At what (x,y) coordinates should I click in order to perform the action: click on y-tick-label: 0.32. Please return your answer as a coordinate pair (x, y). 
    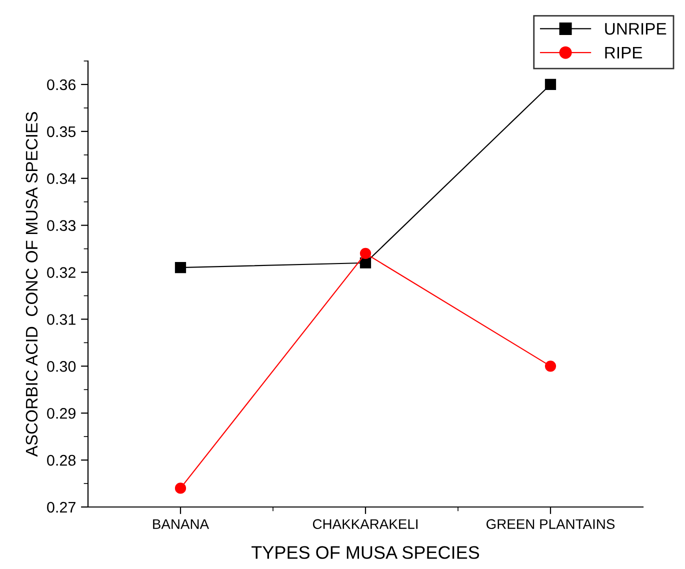
    Looking at the image, I should click on (61, 272).